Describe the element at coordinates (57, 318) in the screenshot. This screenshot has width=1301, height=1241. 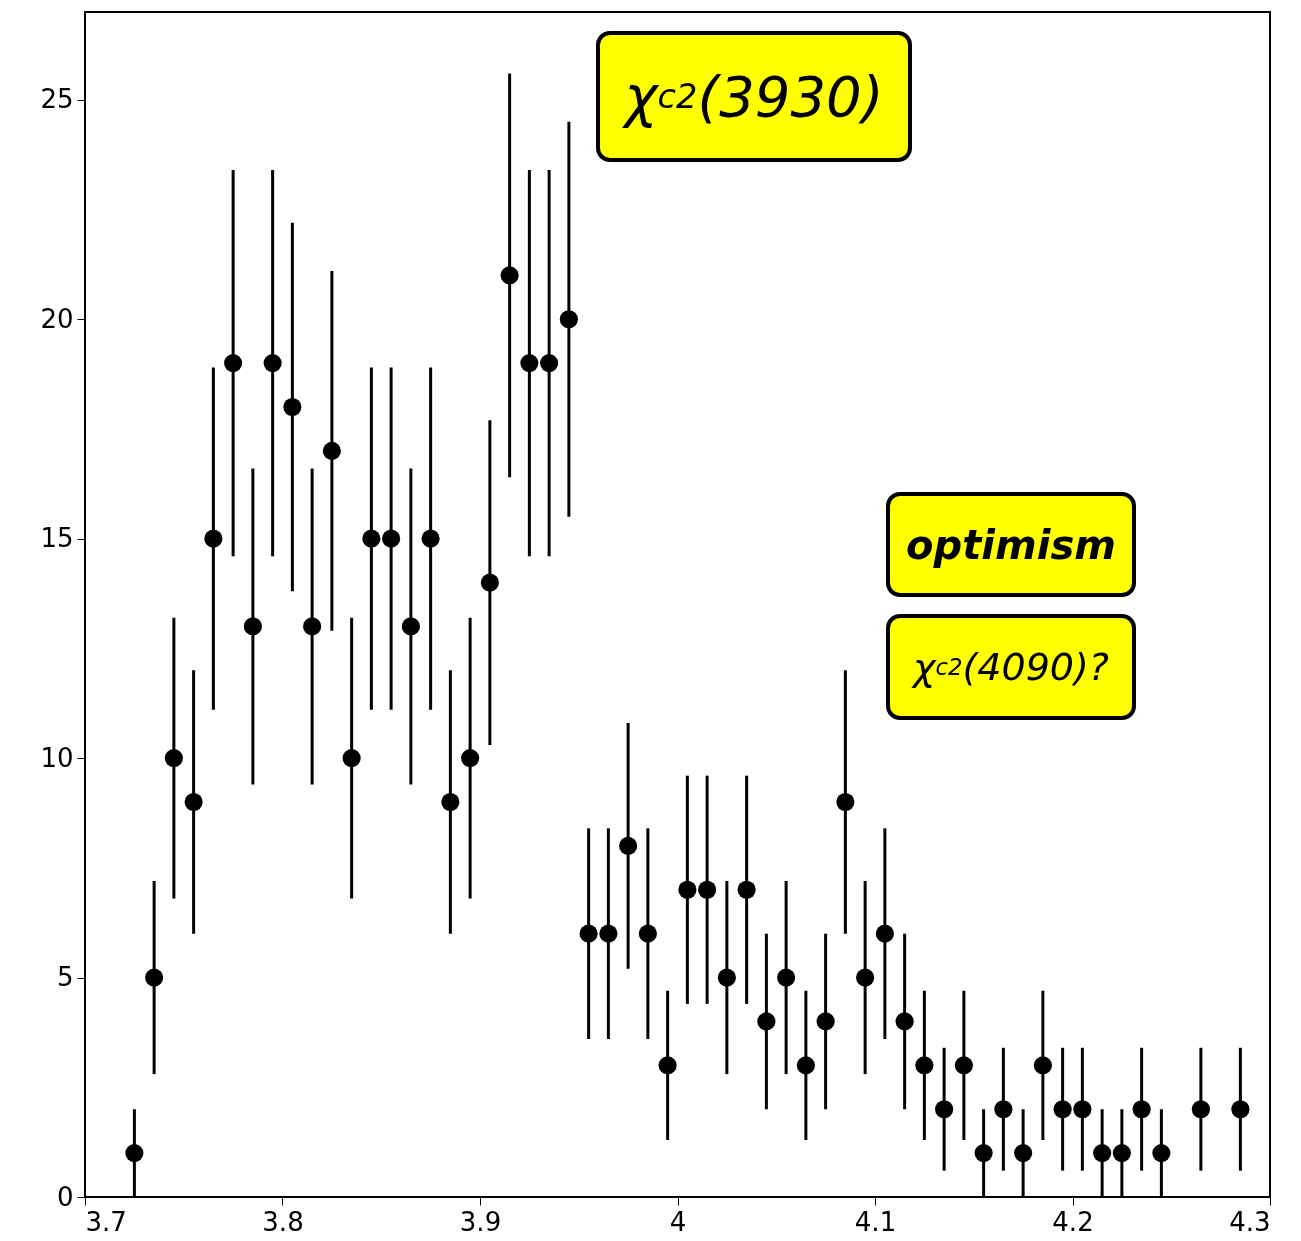
I see `y-tick-label: 20` at that location.